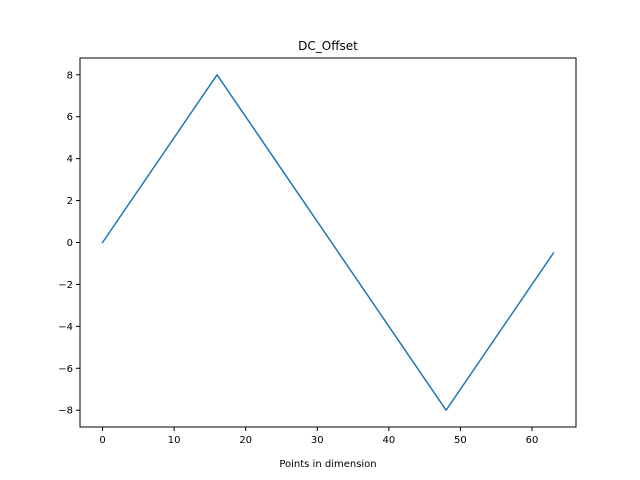 This screenshot has width=640, height=480. What do you see at coordinates (70, 159) in the screenshot?
I see `y-tick-label: 4` at bounding box center [70, 159].